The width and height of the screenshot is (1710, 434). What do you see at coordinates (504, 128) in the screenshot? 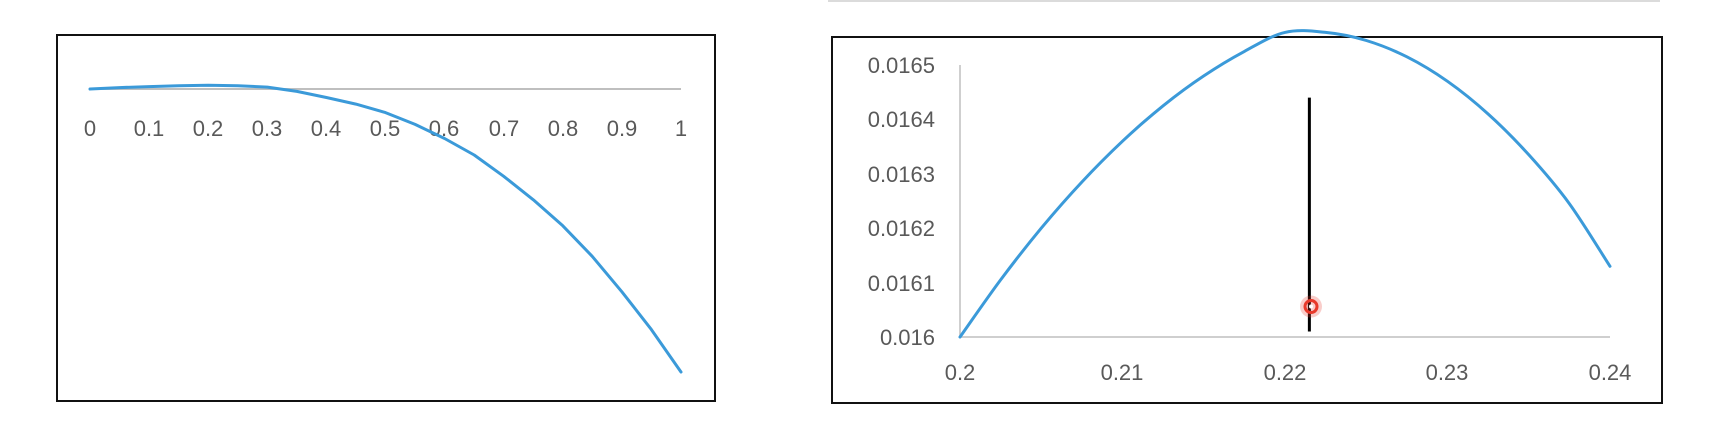
I see `chart-left-x-tick: 0.7` at bounding box center [504, 128].